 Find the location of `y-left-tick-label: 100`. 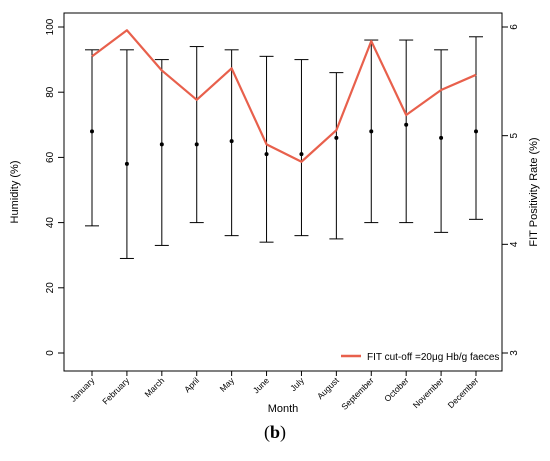

y-left-tick-label: 100 is located at coordinates (50, 26).